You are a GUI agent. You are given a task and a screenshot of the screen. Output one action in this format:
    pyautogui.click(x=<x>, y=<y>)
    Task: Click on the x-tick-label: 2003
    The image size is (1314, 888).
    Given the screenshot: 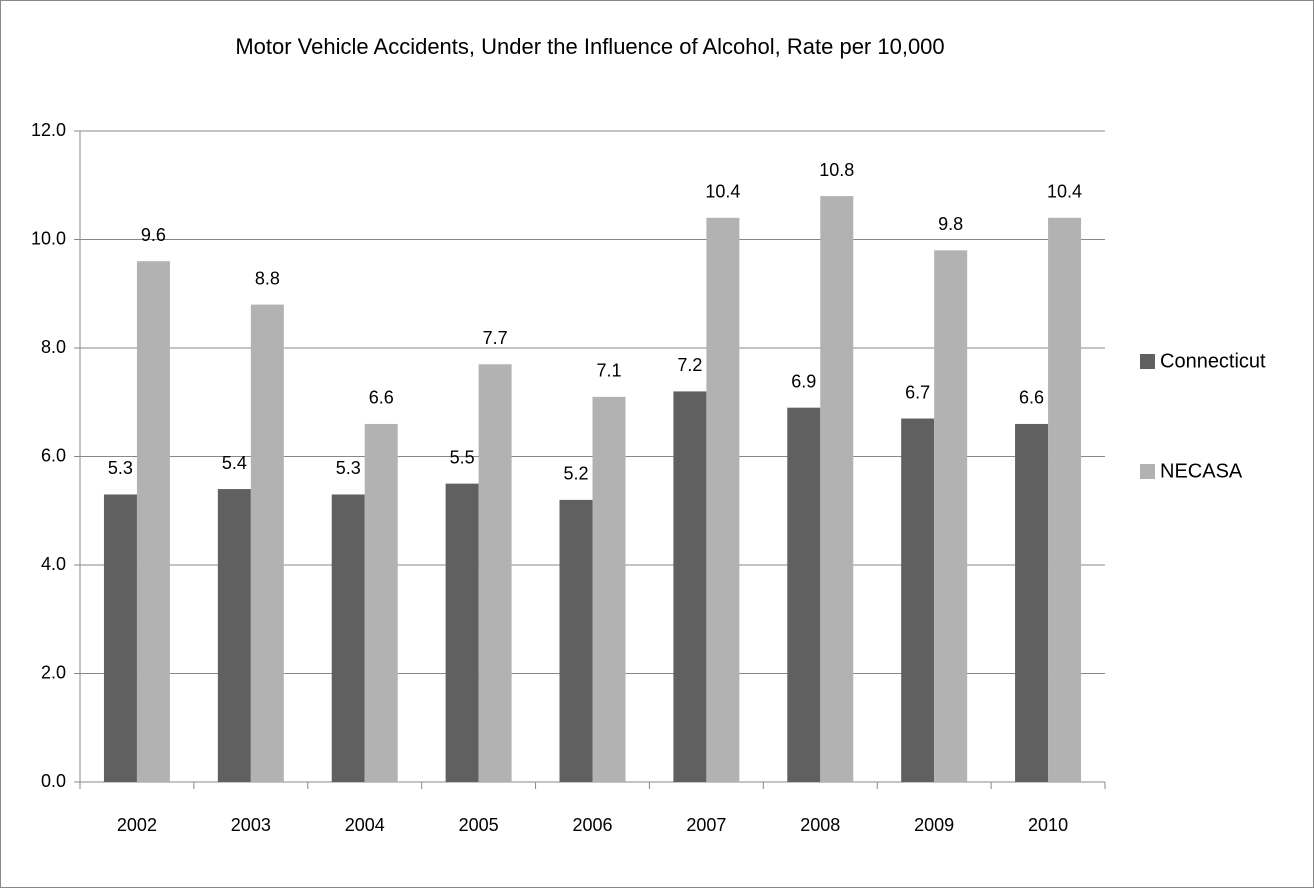 What is the action you would take?
    pyautogui.click(x=251, y=825)
    